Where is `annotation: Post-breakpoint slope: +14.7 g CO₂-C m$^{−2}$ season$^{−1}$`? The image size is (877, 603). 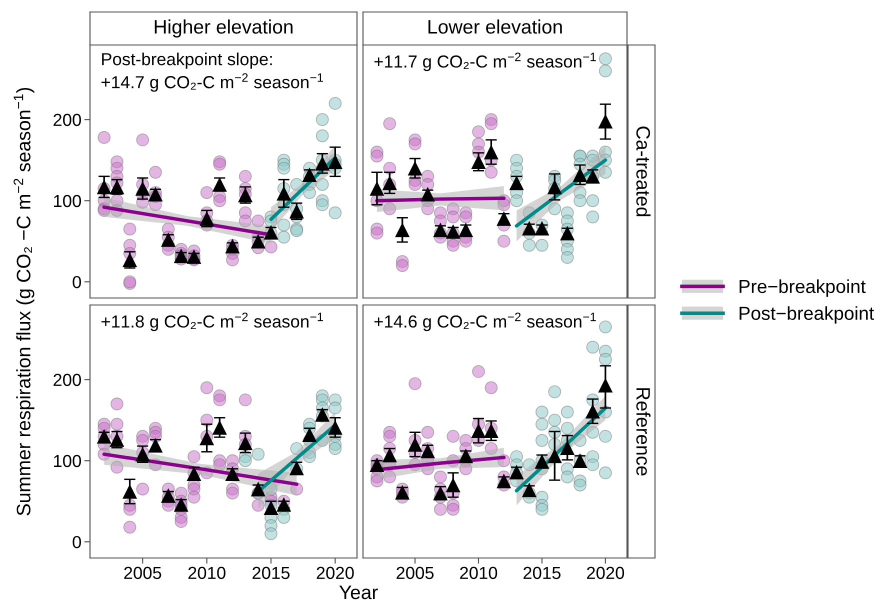 annotation: Post-breakpoint slope: +14.7 g CO₂-C m$^{−2}$ season$^{−1}$ is located at coordinates (212, 72).